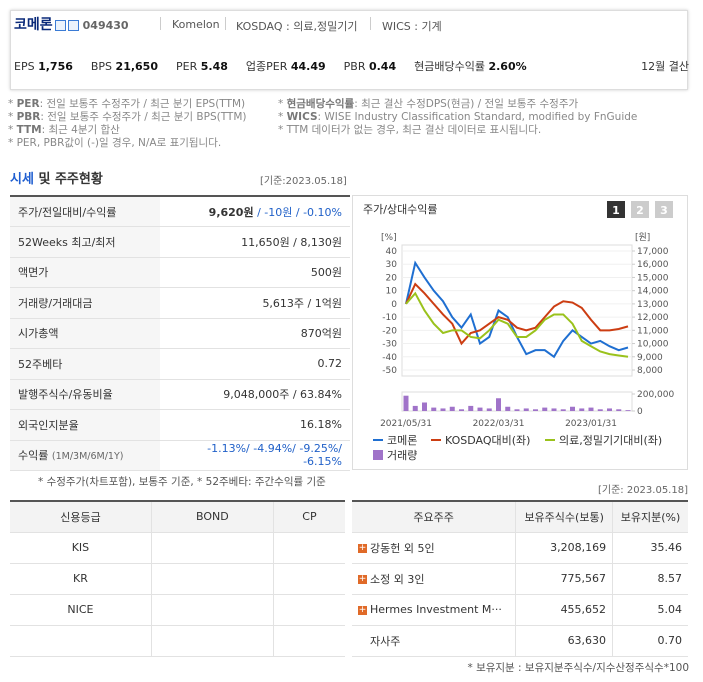 The image size is (703, 682). I want to click on note-key: PER, so click(28, 104).